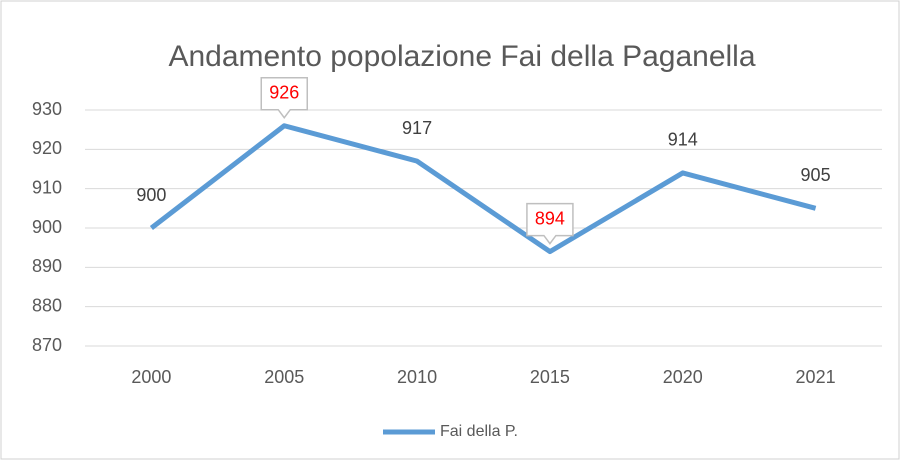  What do you see at coordinates (47, 227) in the screenshot?
I see `y-tick-label: 900` at bounding box center [47, 227].